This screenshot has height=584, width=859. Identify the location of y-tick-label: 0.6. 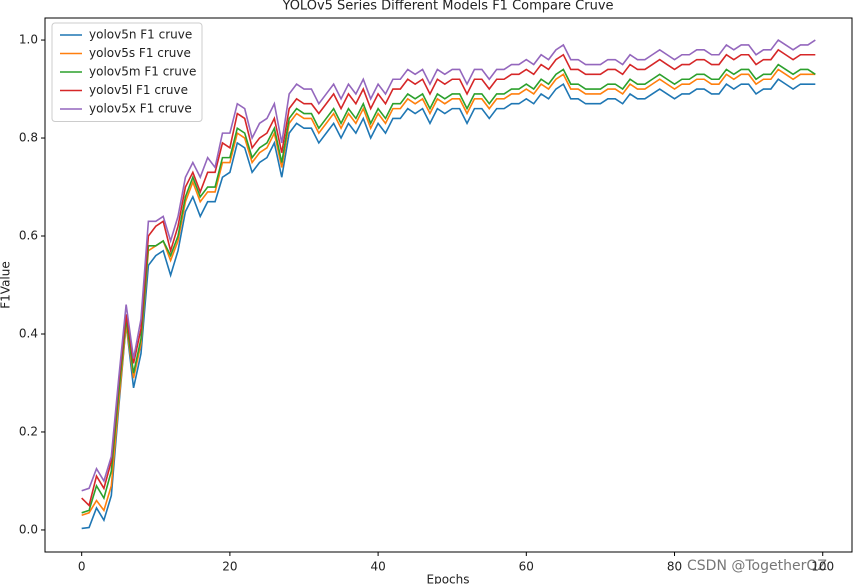
(28, 236).